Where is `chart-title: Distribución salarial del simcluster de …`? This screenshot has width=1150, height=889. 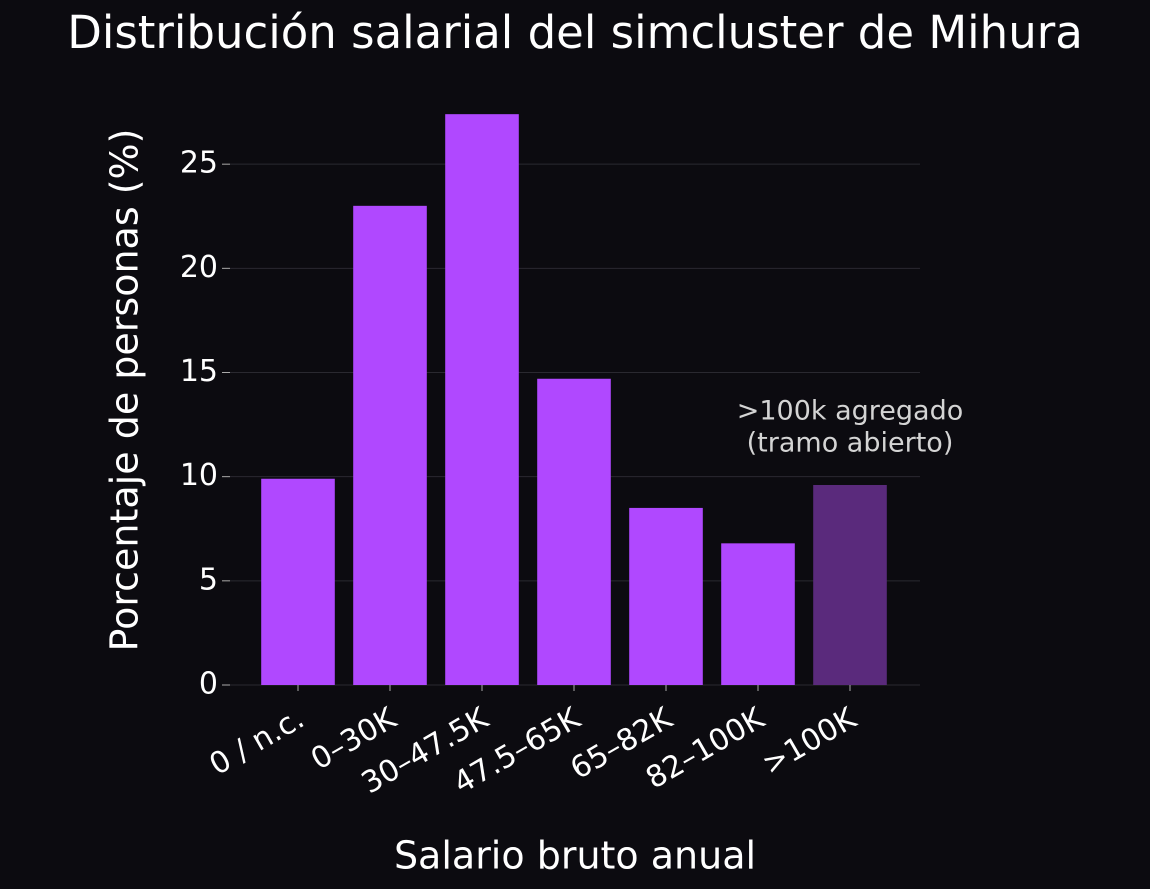
chart-title: Distribución salarial del simcluster de … is located at coordinates (575, 32).